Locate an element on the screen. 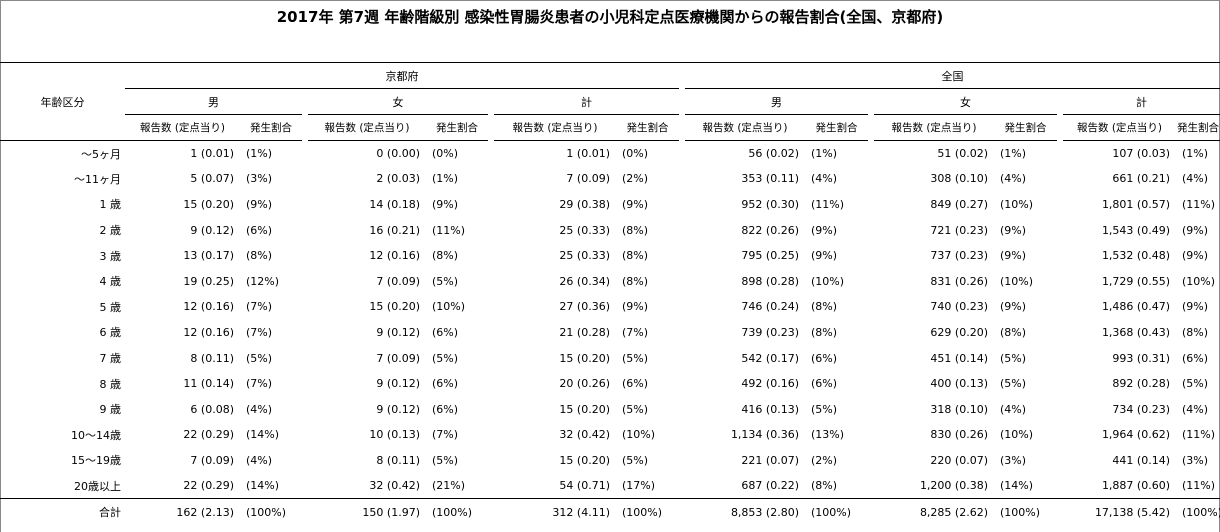 The width and height of the screenshot is (1220, 532). age-label: ～5ヶ月 is located at coordinates (101, 154).